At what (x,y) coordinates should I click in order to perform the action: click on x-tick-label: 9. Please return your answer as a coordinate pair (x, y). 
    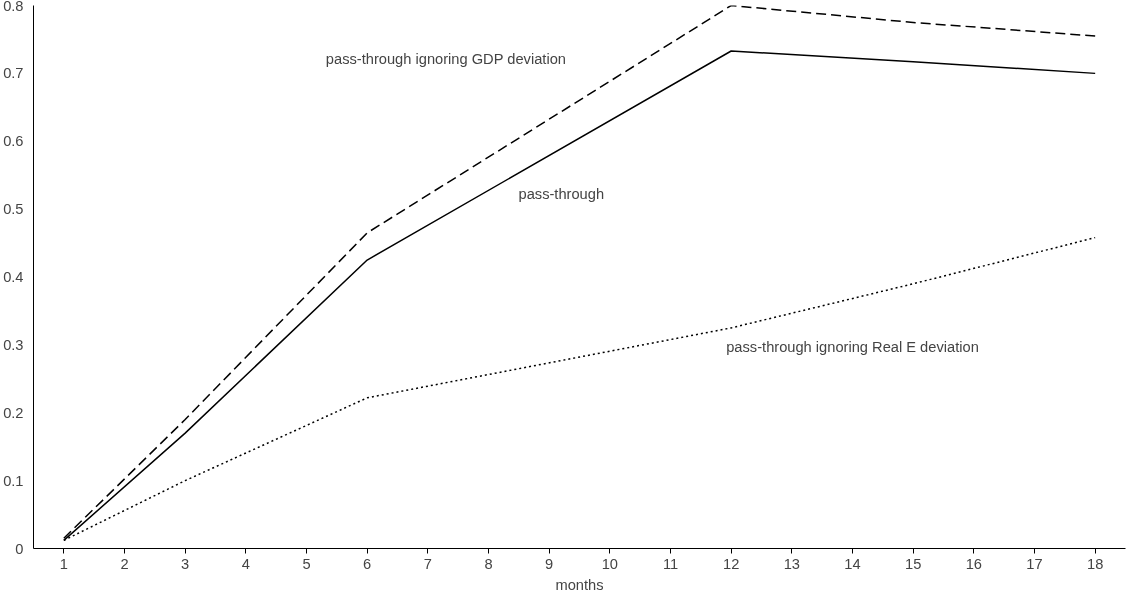
    Looking at the image, I should click on (549, 563).